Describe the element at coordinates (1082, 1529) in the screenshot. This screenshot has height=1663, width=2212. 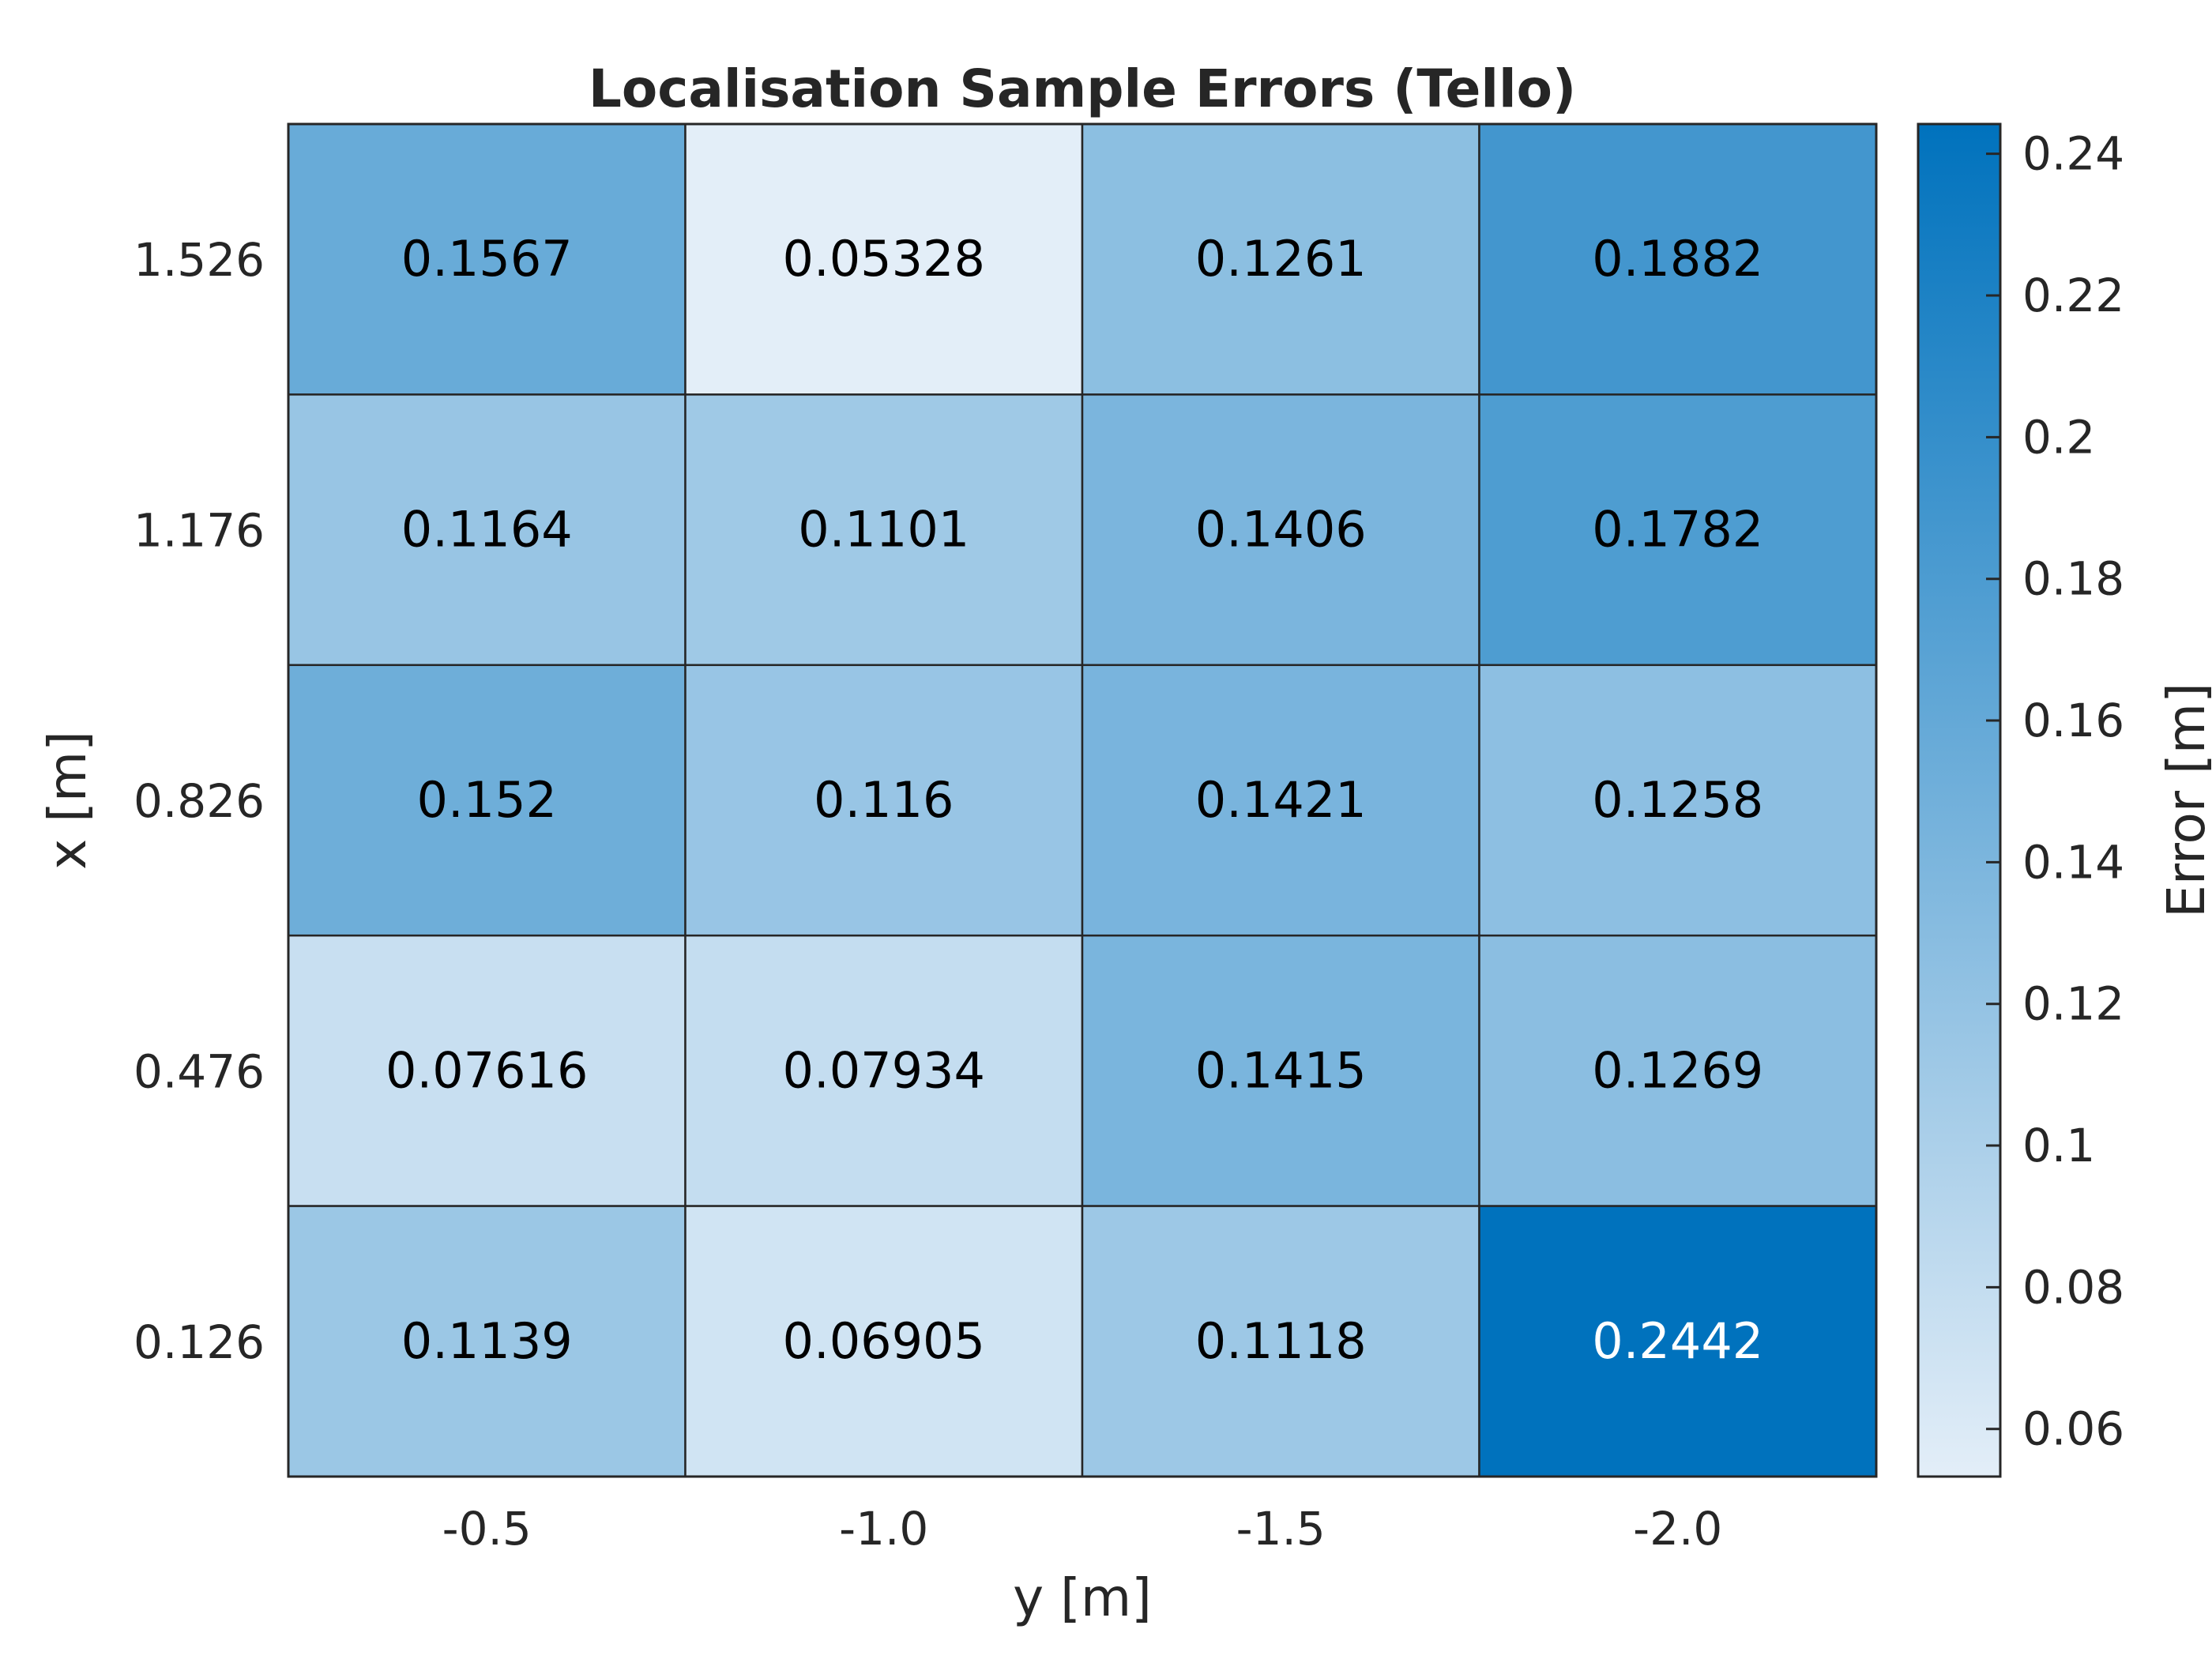
I see `x-tick-labels: -0.5 -1.0 -1.5 -2.0` at that location.